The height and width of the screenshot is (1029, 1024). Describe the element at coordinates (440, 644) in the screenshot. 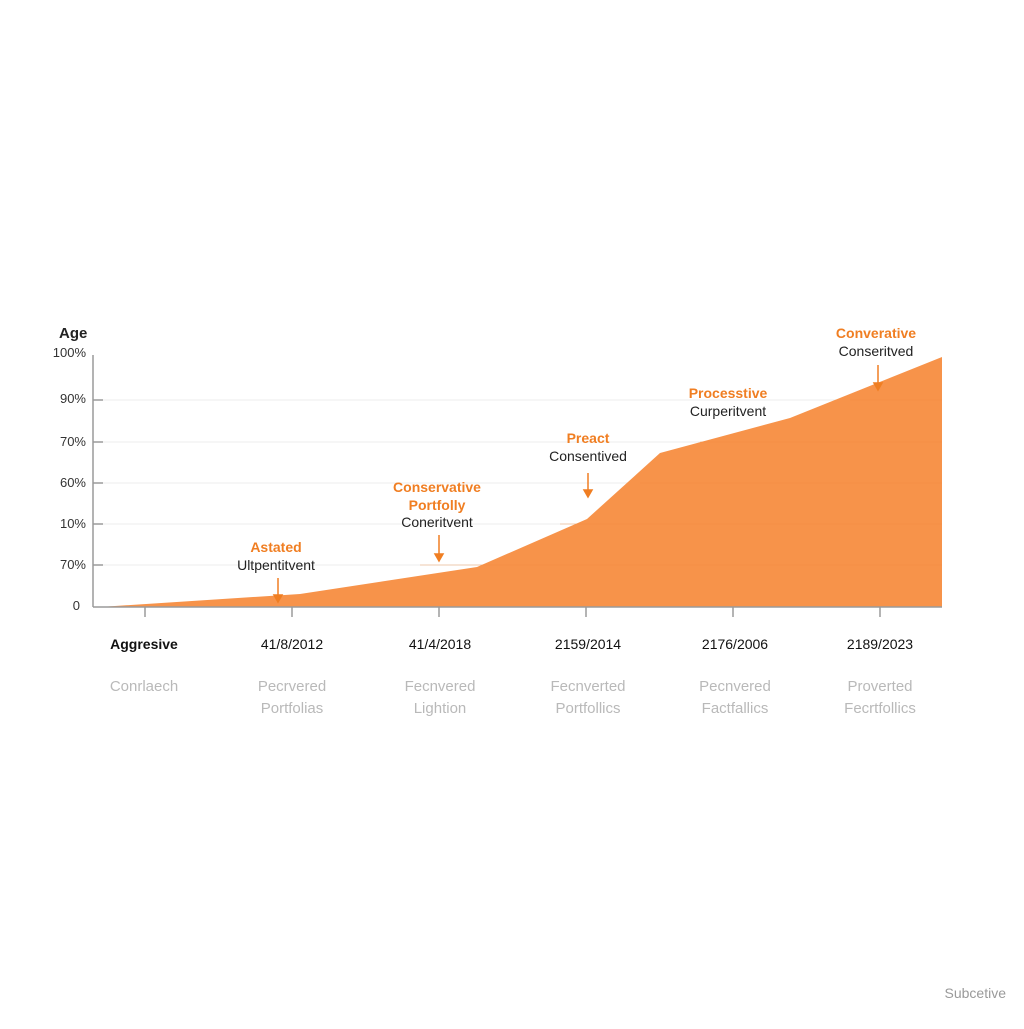

I see `x-category-label: 41/4/2018` at that location.